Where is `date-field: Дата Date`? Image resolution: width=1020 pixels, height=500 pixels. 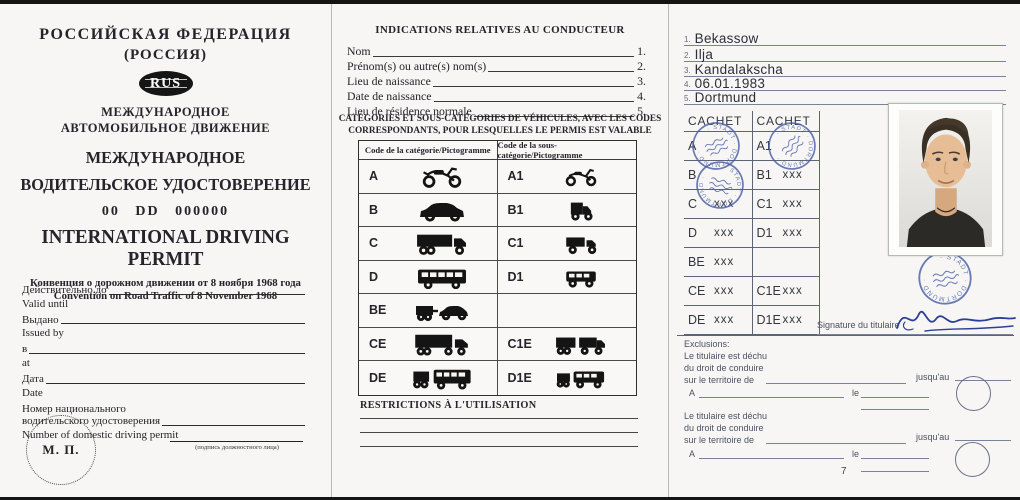 date-field: Дата Date is located at coordinates (163, 386).